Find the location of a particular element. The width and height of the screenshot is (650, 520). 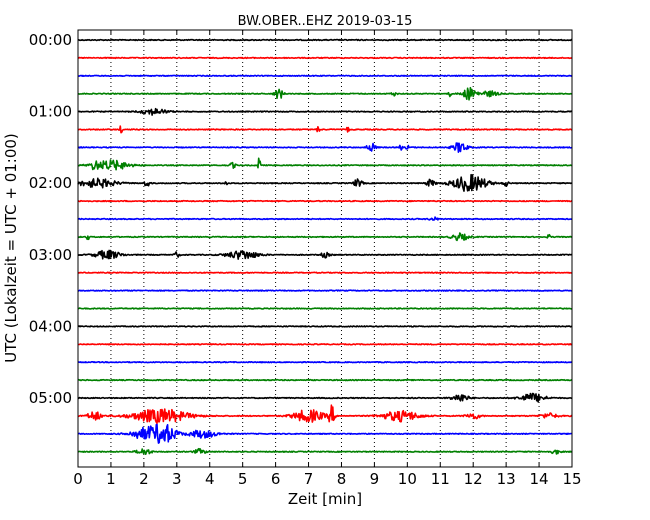

x-tick-label: 14 is located at coordinates (539, 479).